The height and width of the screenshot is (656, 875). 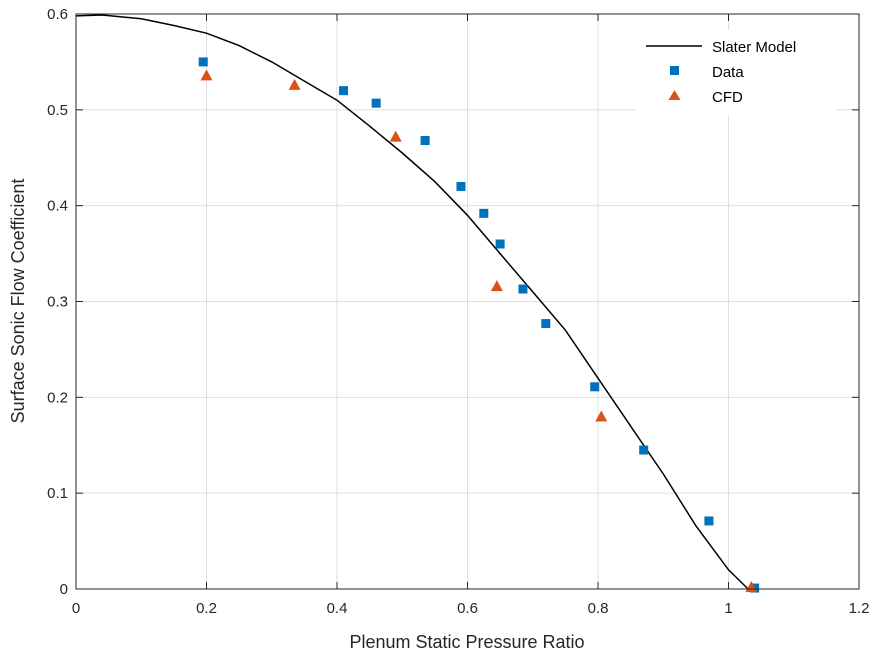 What do you see at coordinates (206, 608) in the screenshot?
I see `x-tick-label: 0.2` at bounding box center [206, 608].